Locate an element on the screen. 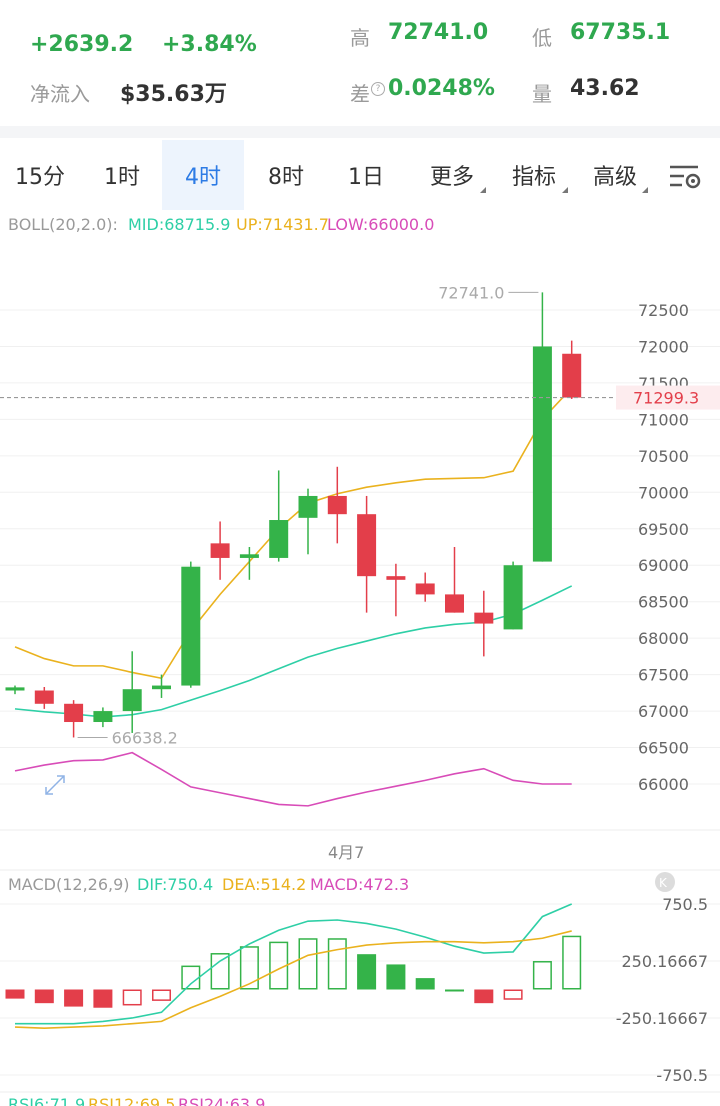 The height and width of the screenshot is (1106, 720). macd-lines is located at coordinates (293, 966).